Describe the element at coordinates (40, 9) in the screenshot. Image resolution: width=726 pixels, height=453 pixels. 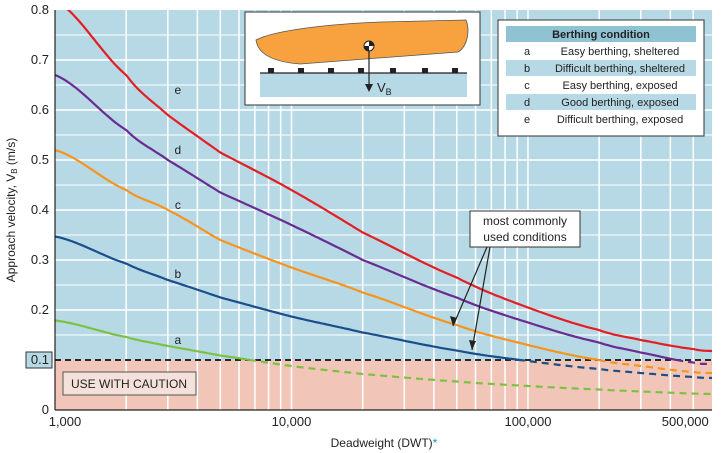
I see `y-tick-label: 0.8` at that location.